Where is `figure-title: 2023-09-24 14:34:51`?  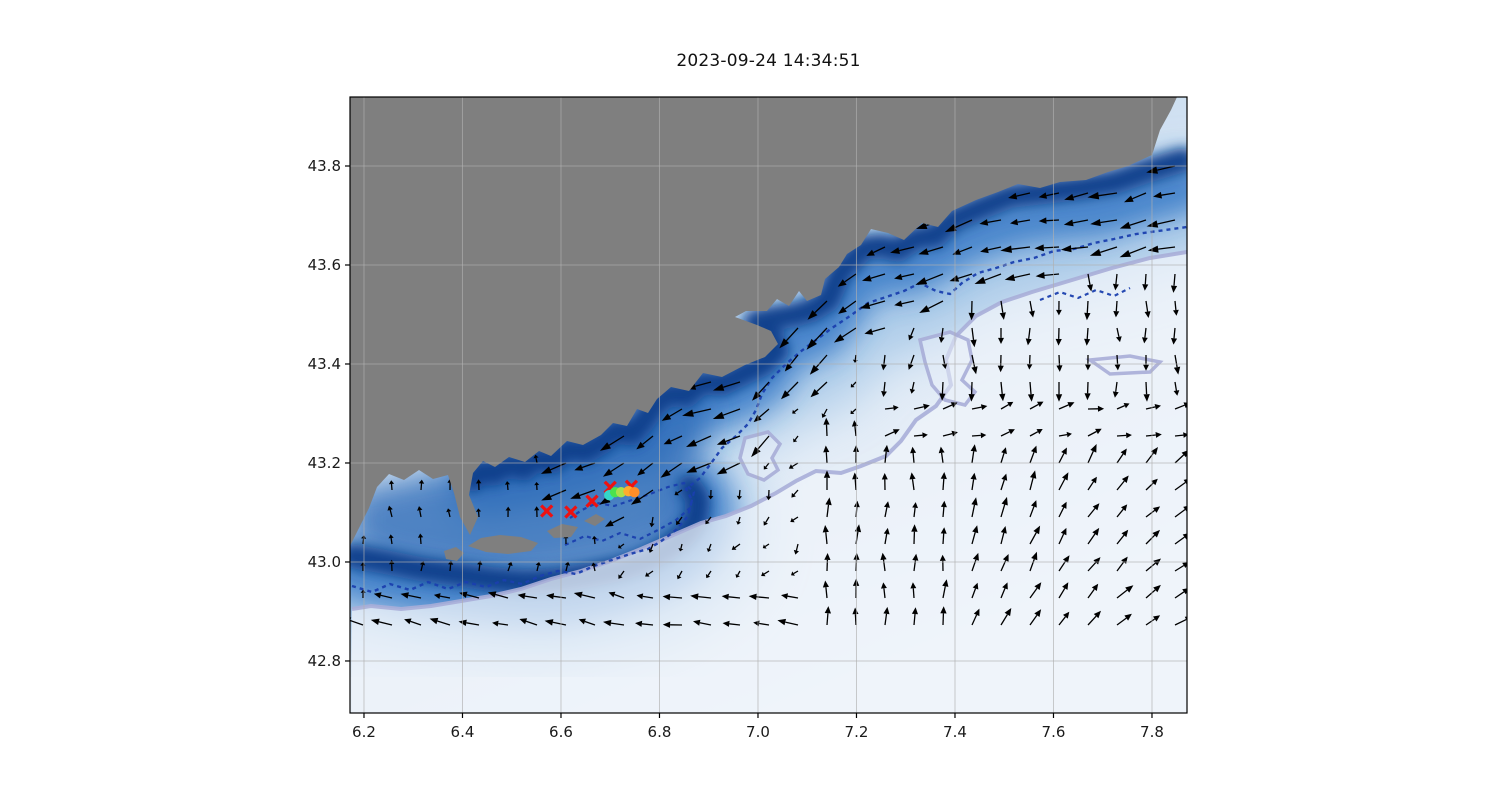
figure-title: 2023-09-24 14:34:51 is located at coordinates (768, 61).